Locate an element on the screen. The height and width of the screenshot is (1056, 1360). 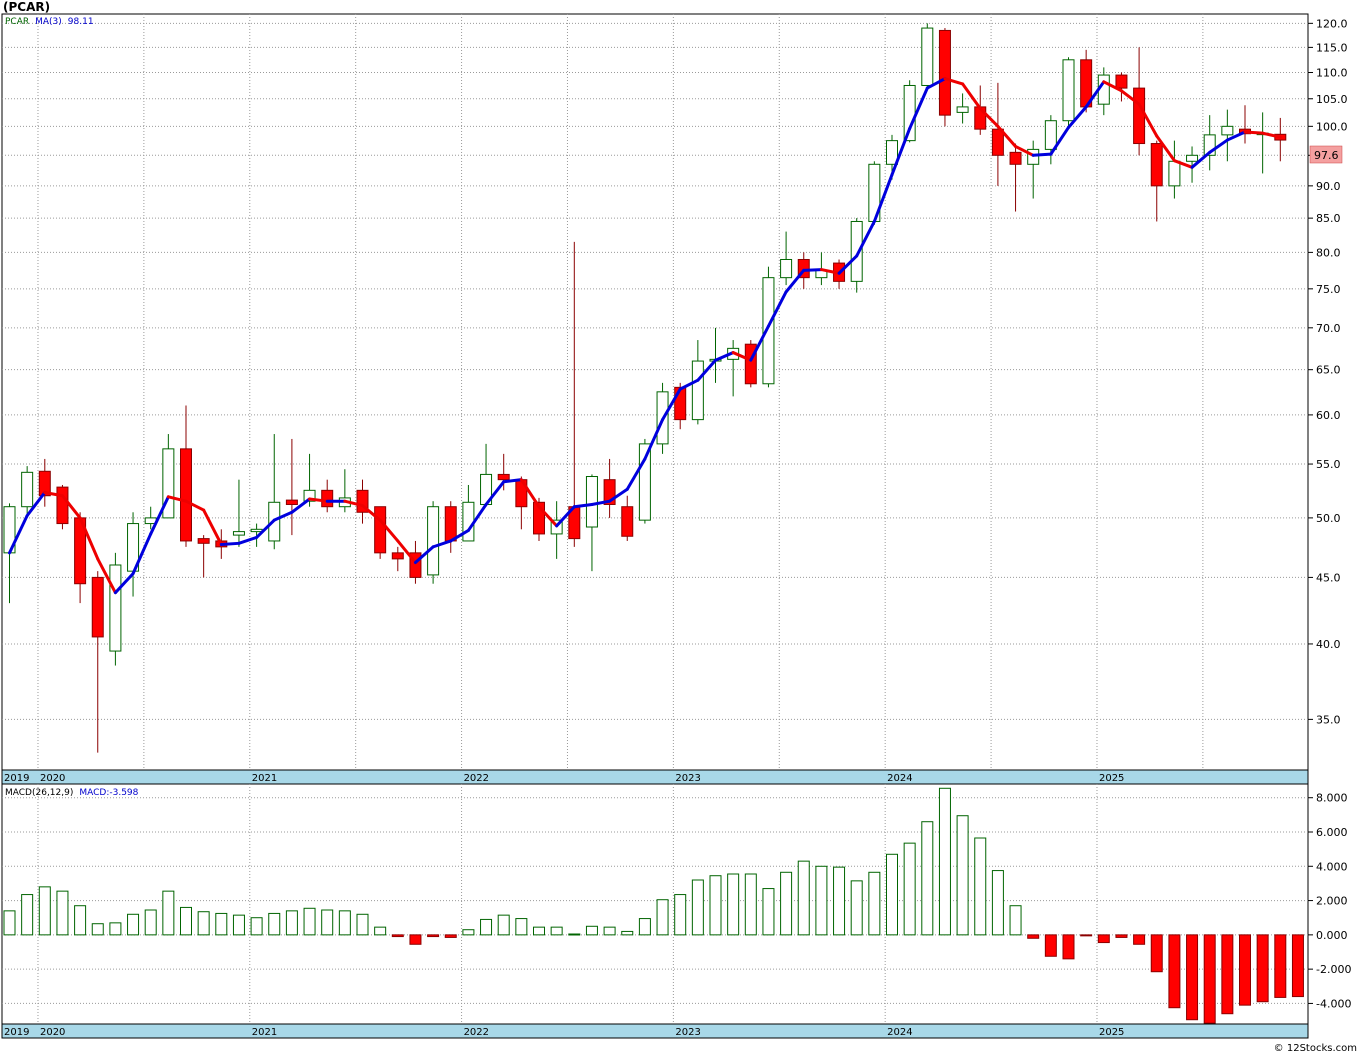
macd-tick-label: 8.000 is located at coordinates (1332, 798).